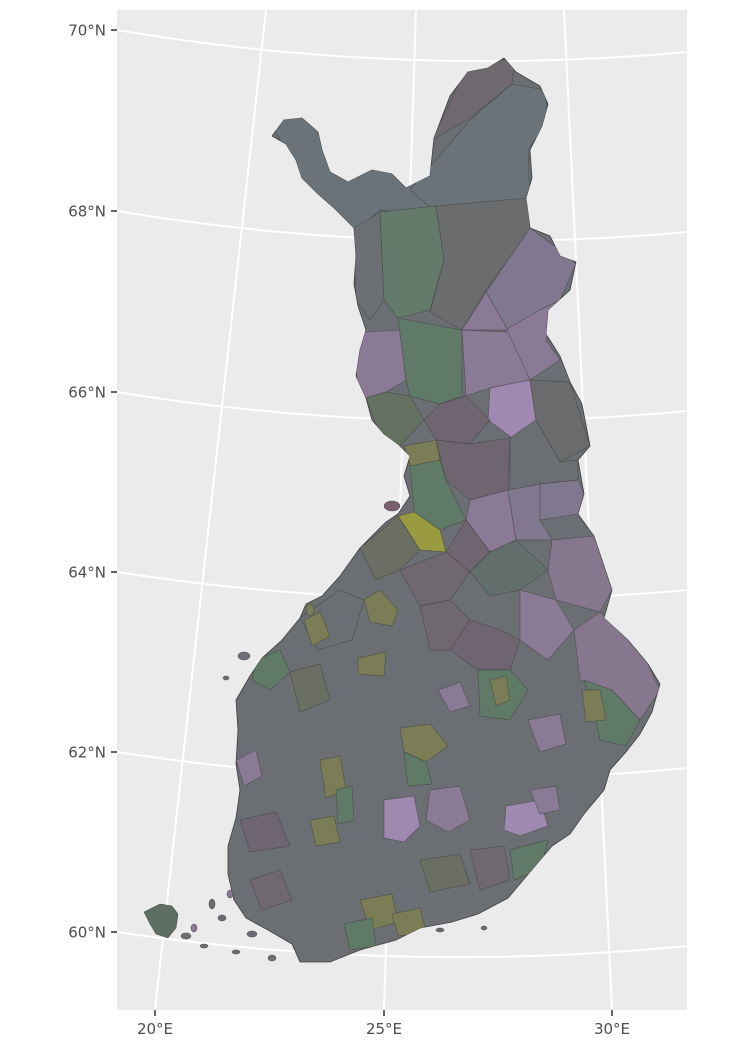 The image size is (750, 1050). What do you see at coordinates (402, 945) in the screenshot?
I see `gridline-60n` at bounding box center [402, 945].